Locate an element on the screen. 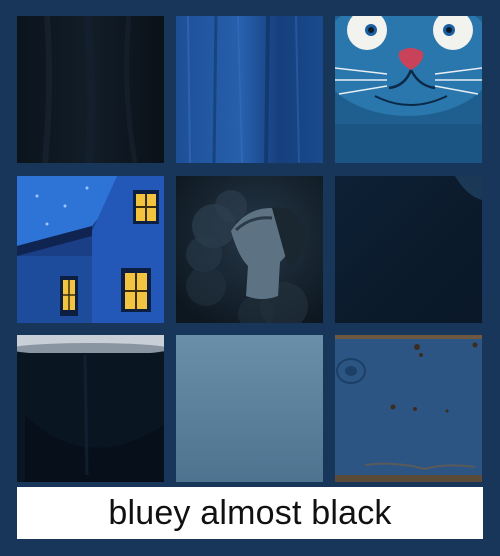 This screenshot has width=500, height=556. blue-wood-image is located at coordinates (249, 89).